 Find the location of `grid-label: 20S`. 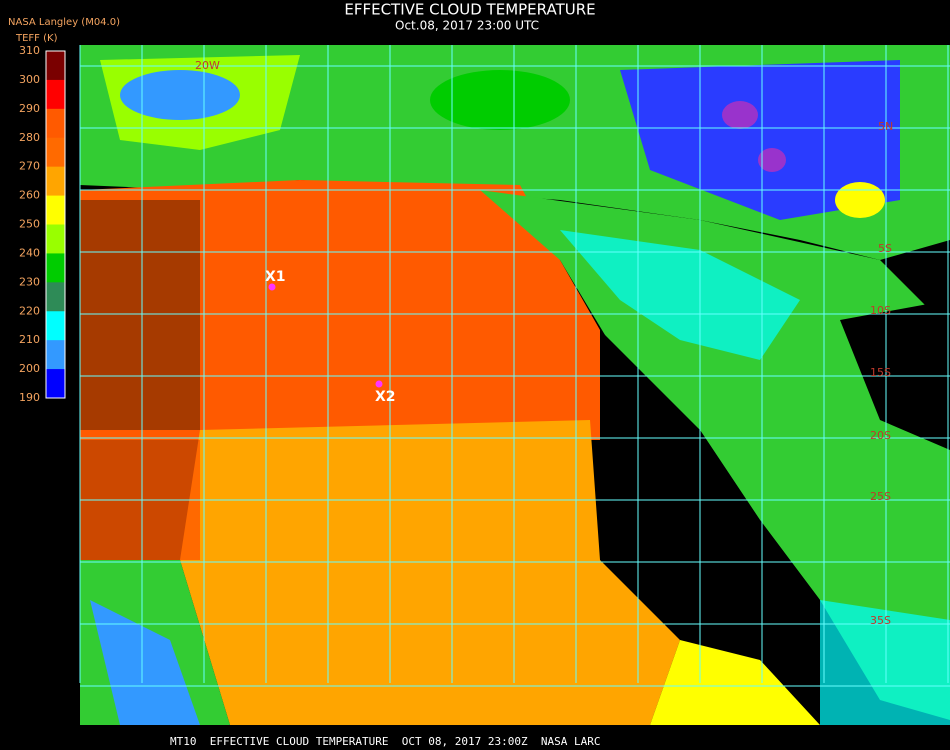

grid-label: 20S is located at coordinates (880, 435).